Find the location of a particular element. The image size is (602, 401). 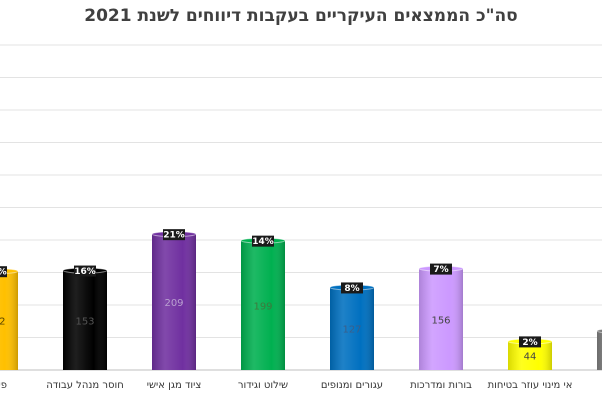

category-label: אי מינוי עוזר בטיחות is located at coordinates (530, 385).